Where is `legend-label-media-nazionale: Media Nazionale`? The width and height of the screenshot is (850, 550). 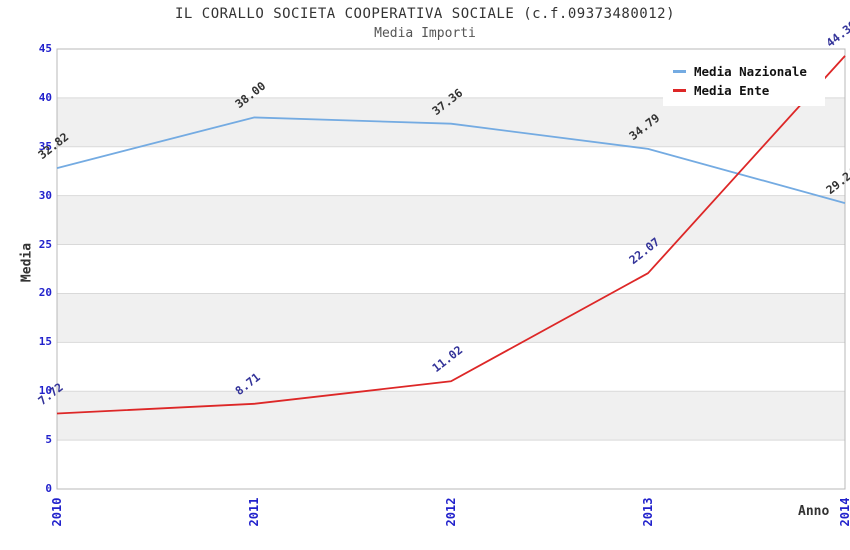 legend-label-media-nazionale: Media Nazionale is located at coordinates (750, 71).